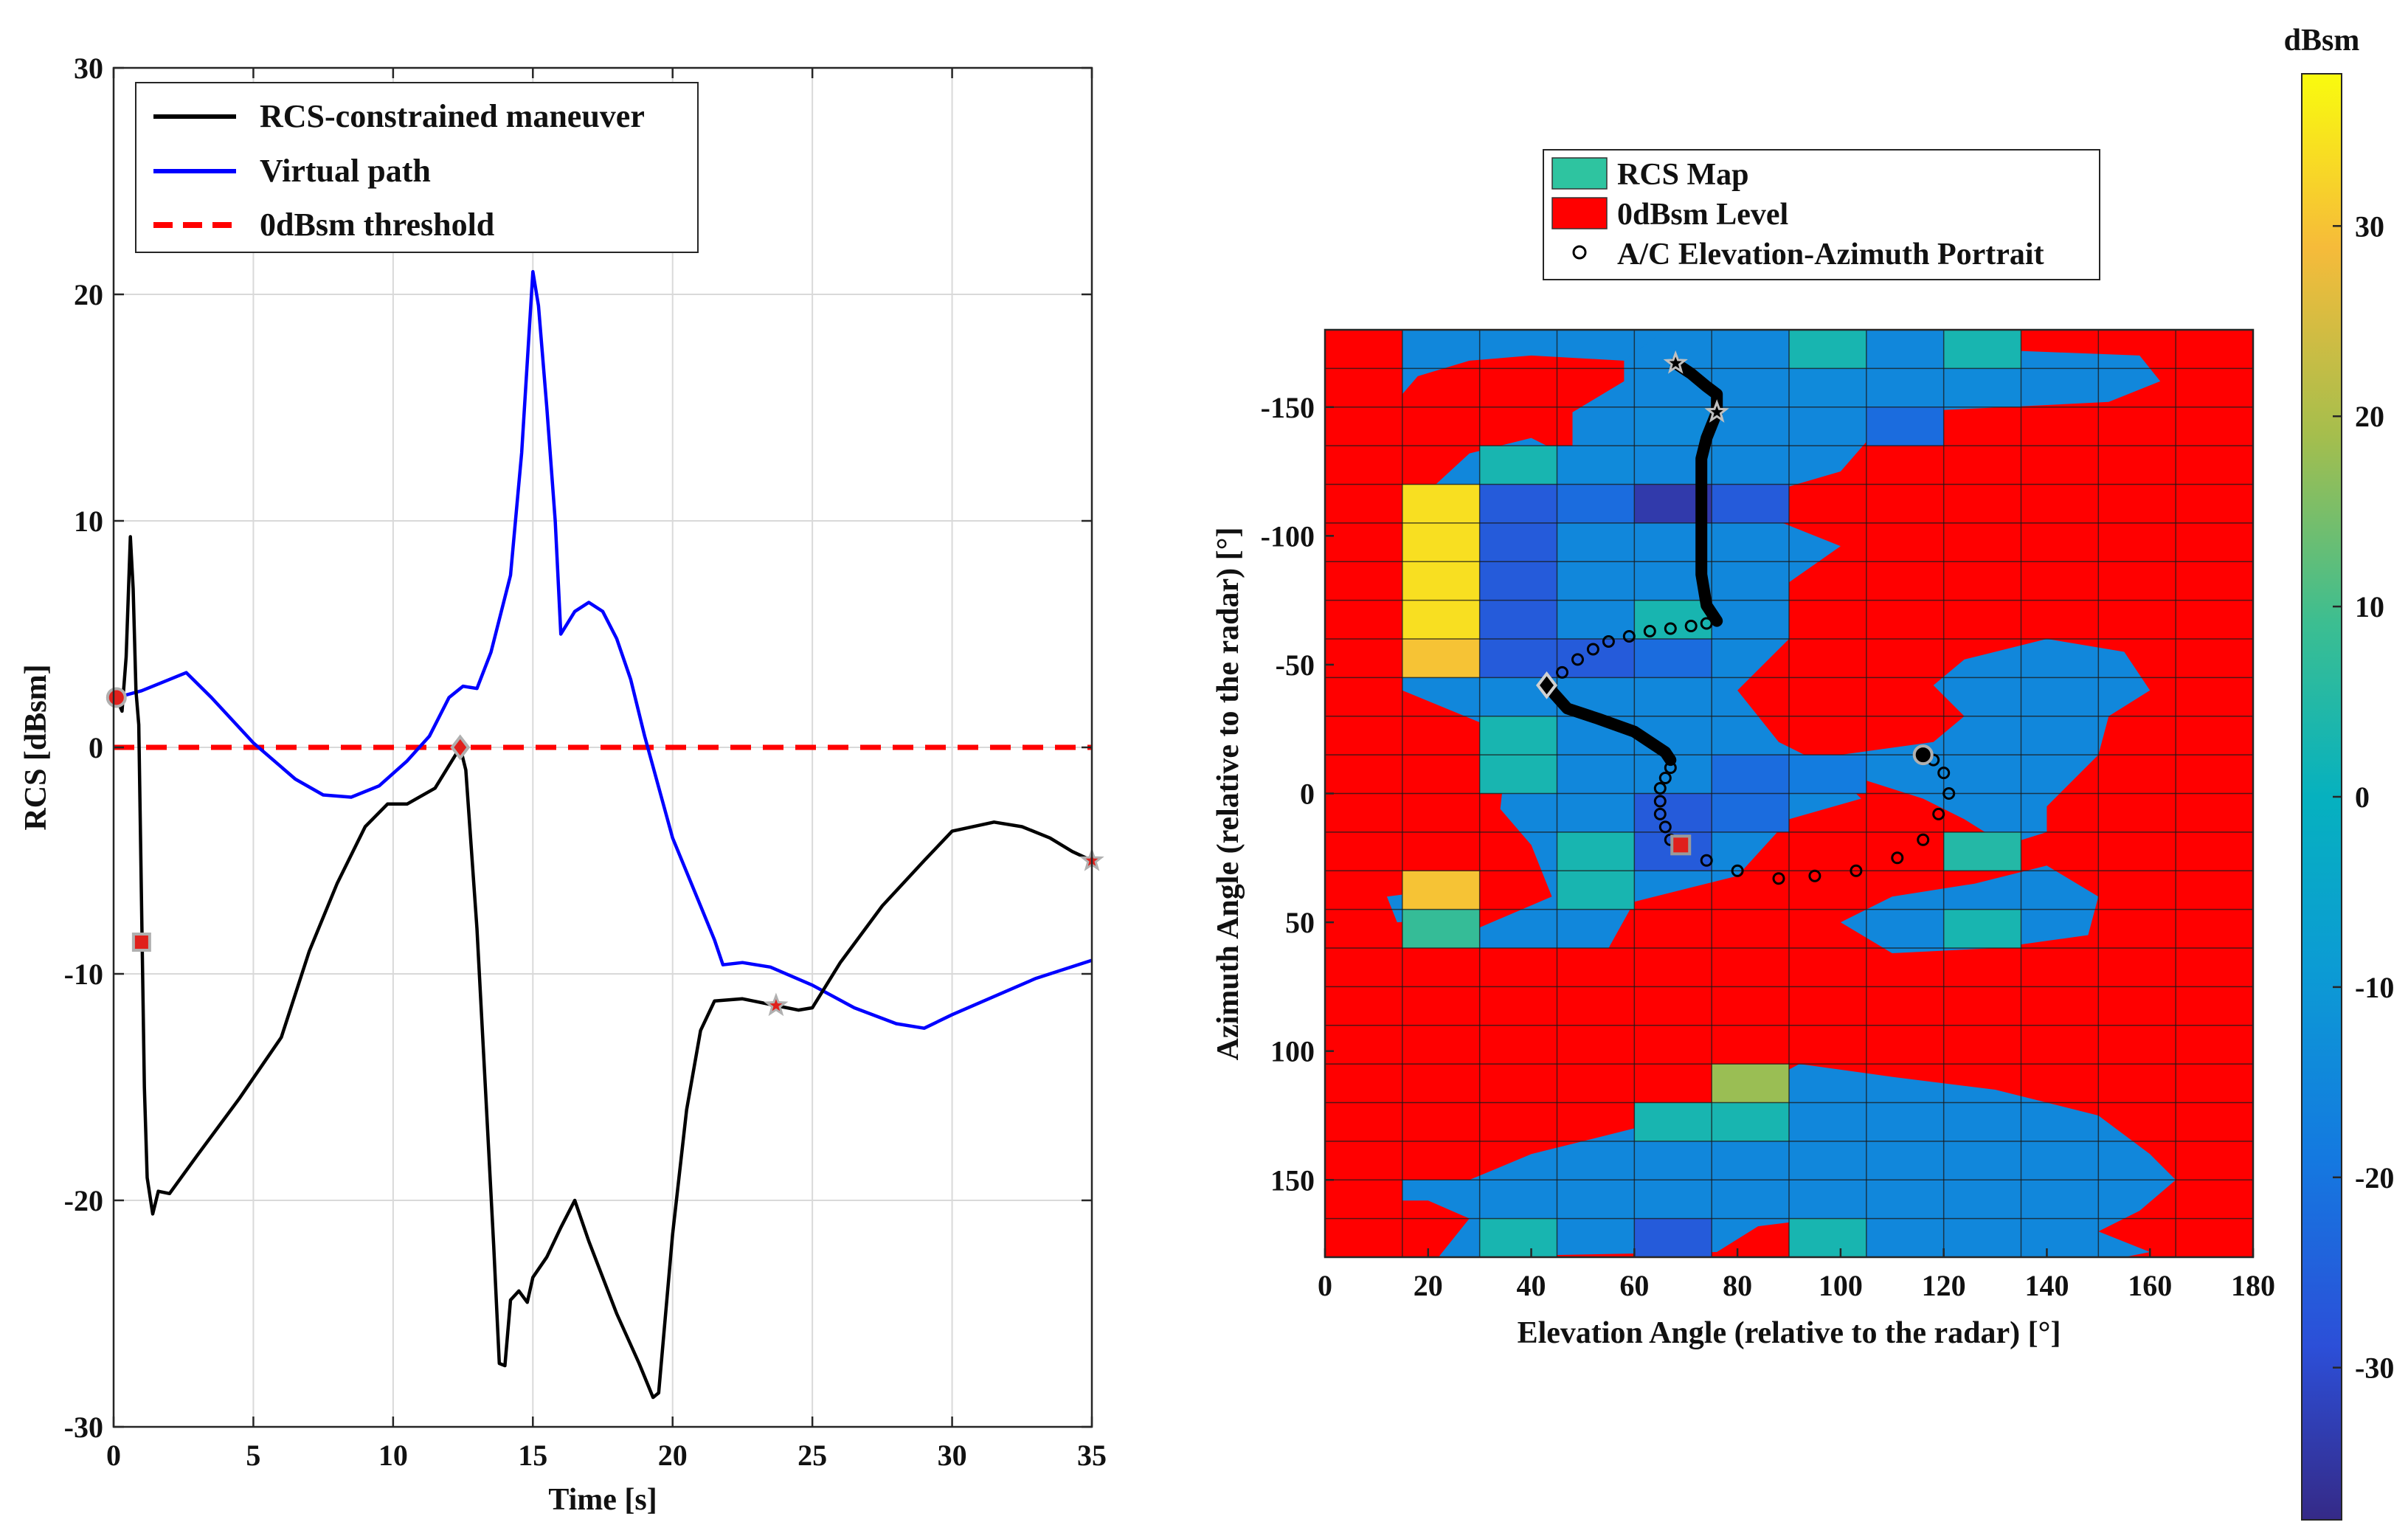  What do you see at coordinates (1292, 1180) in the screenshot?
I see `map-y-tick-label: 150` at bounding box center [1292, 1180].